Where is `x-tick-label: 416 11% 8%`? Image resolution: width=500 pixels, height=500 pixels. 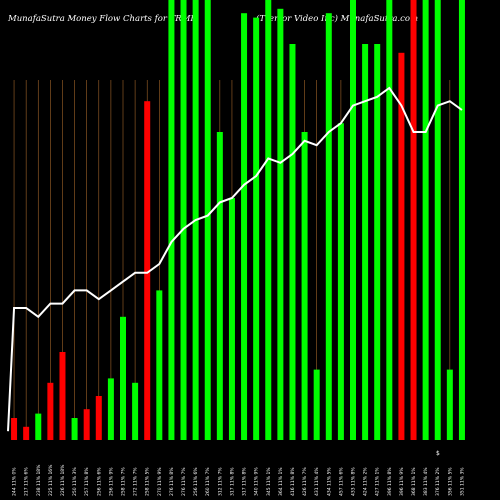
x-tick-label: 416 11% 8% is located at coordinates (293, 481).